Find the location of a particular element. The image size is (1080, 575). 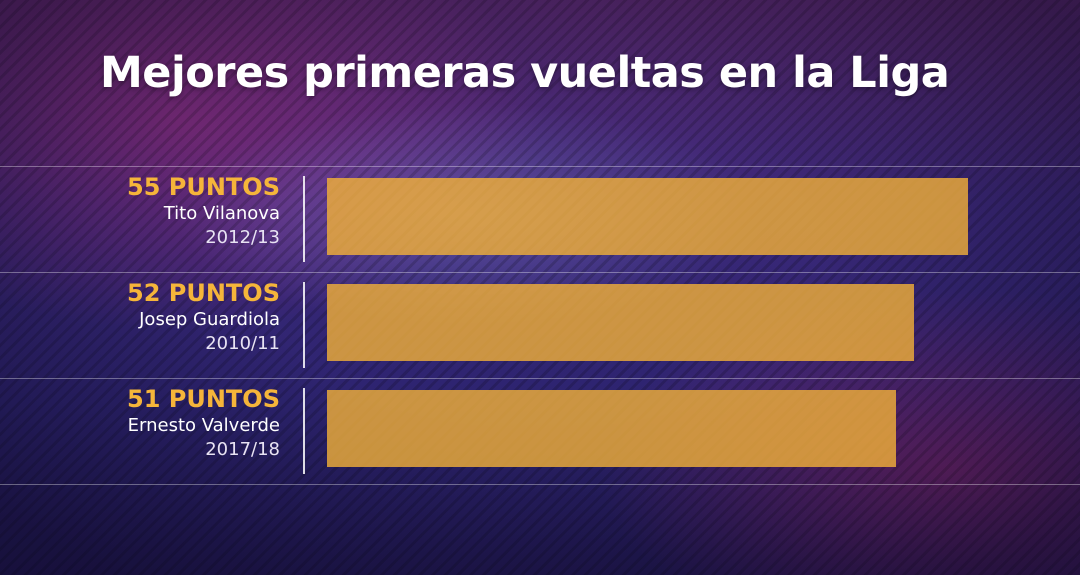

coach-name: Josep Guardiola is located at coordinates (209, 319).